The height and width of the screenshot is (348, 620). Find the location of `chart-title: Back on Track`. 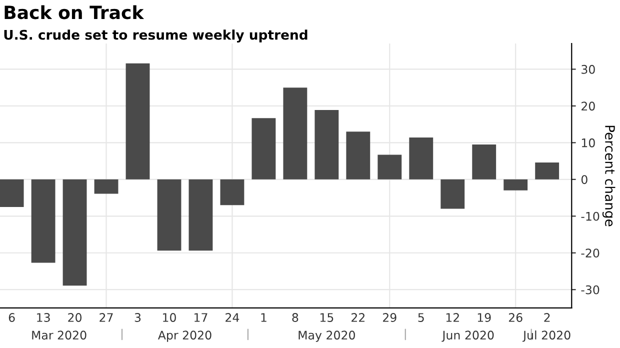

chart-title: Back on Track is located at coordinates (74, 12).